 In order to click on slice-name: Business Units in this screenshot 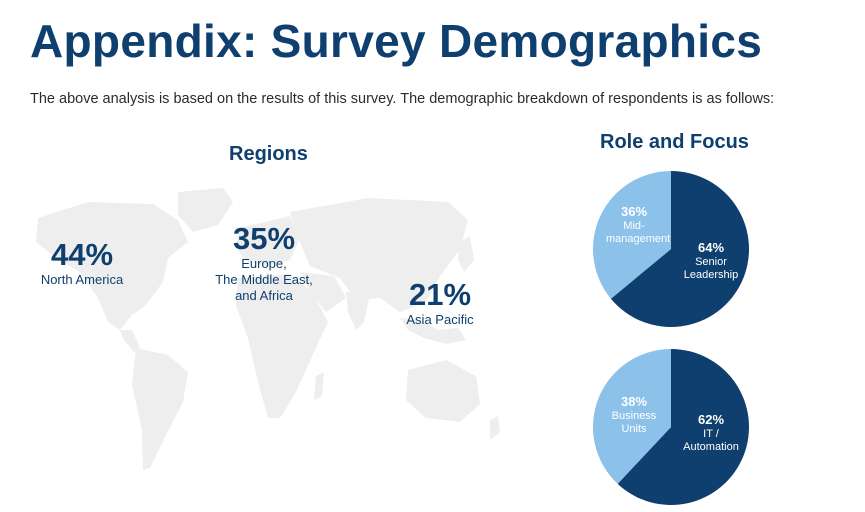, I will do `click(634, 422)`.